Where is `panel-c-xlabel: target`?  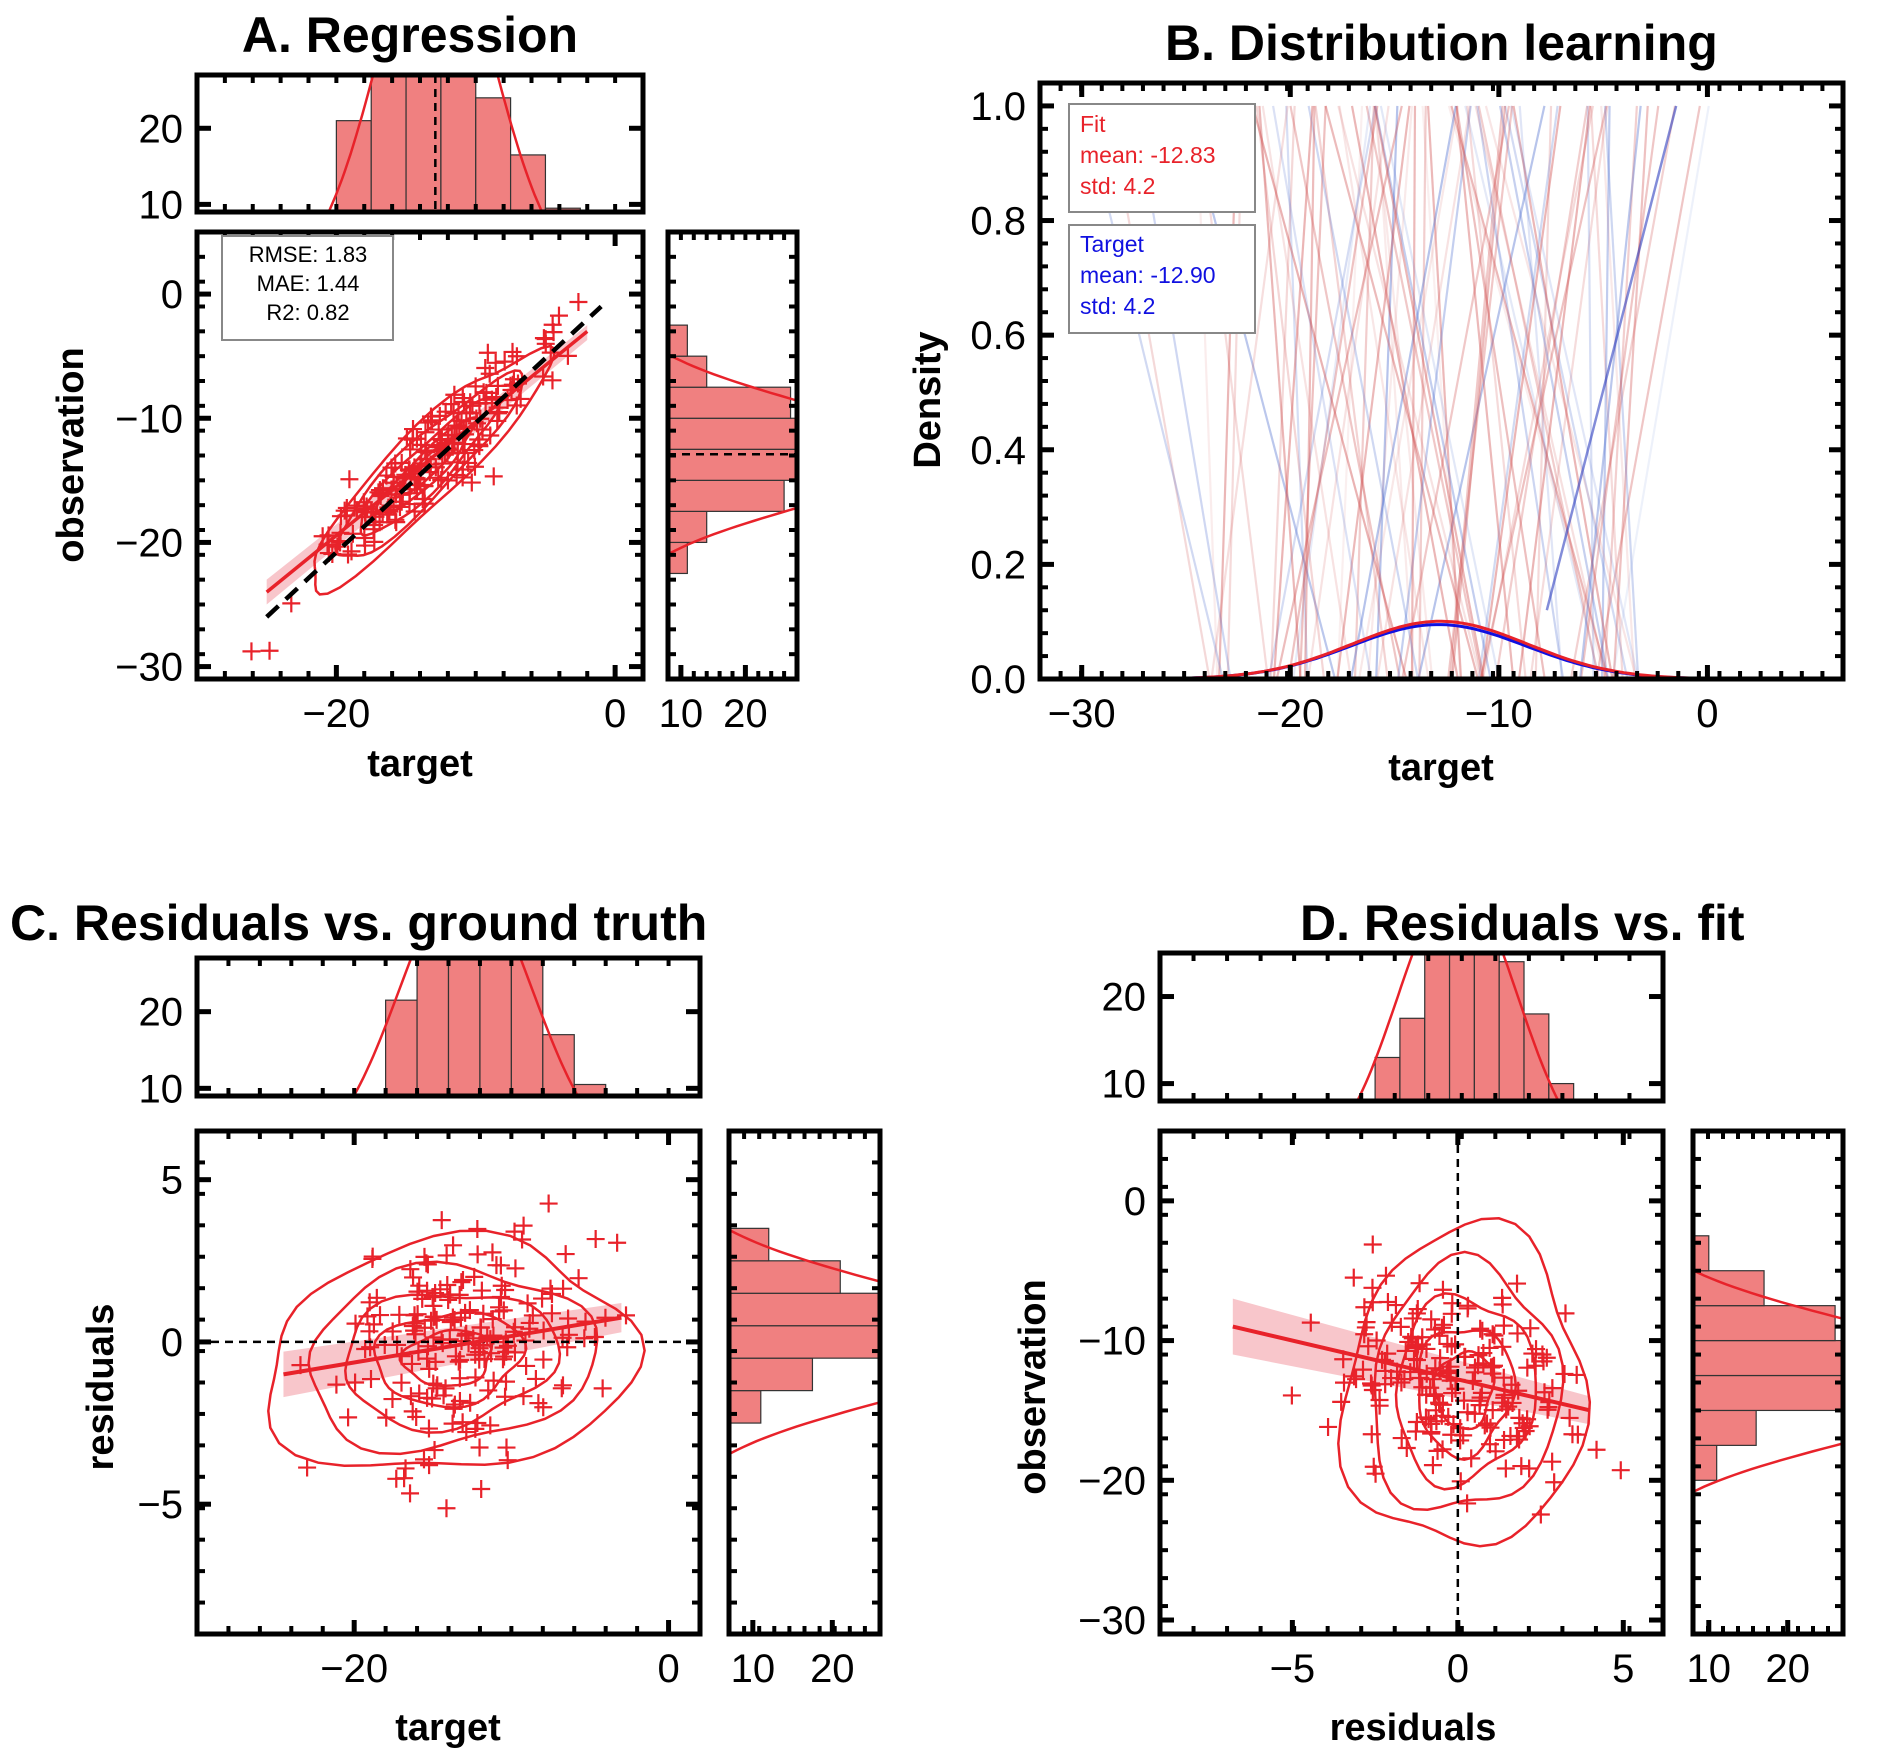 panel-c-xlabel: target is located at coordinates (448, 1728).